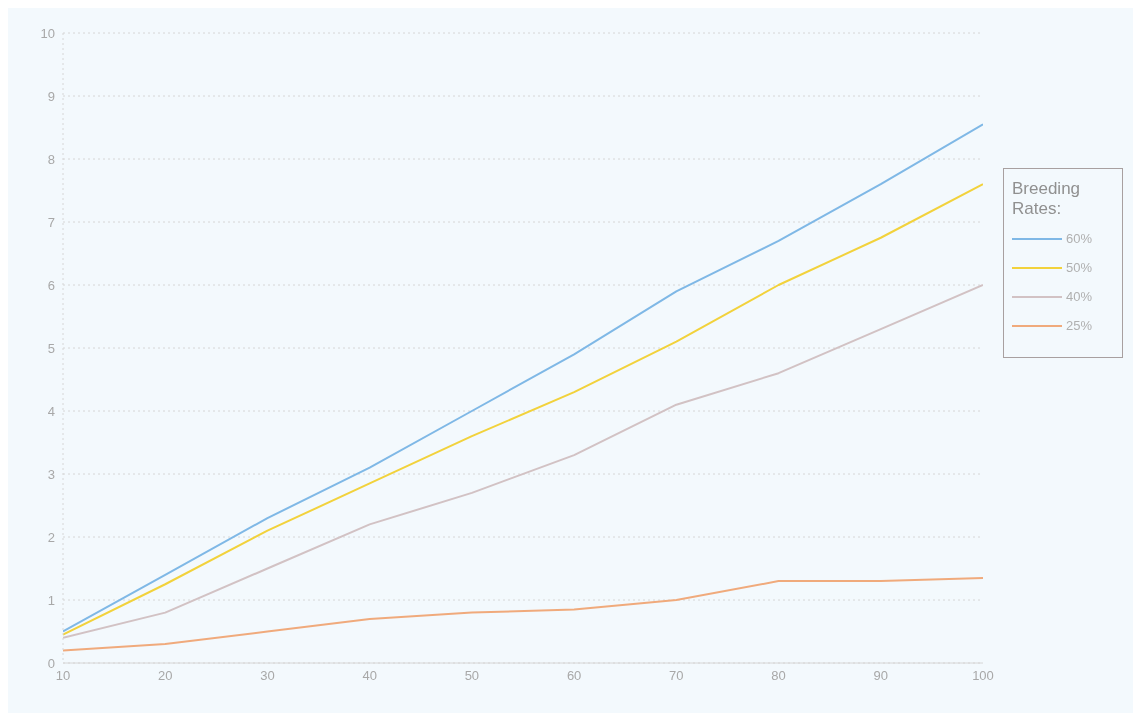  Describe the element at coordinates (778, 676) in the screenshot. I see `x-tick-label: 80` at that location.